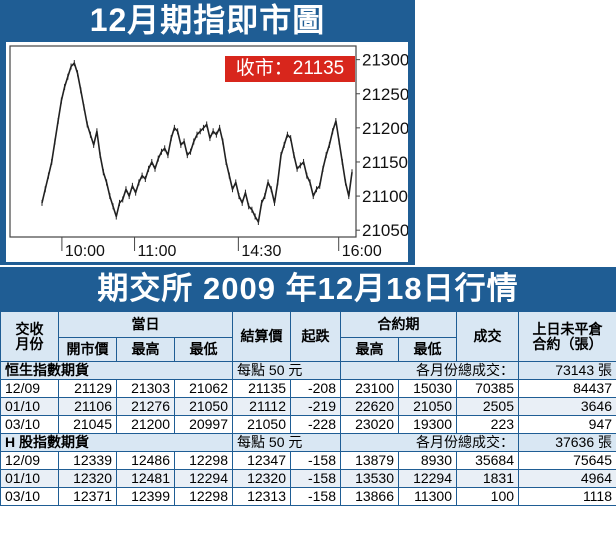 This screenshot has height=537, width=616. I want to click on y-tick-label: 21250, so click(385, 94).